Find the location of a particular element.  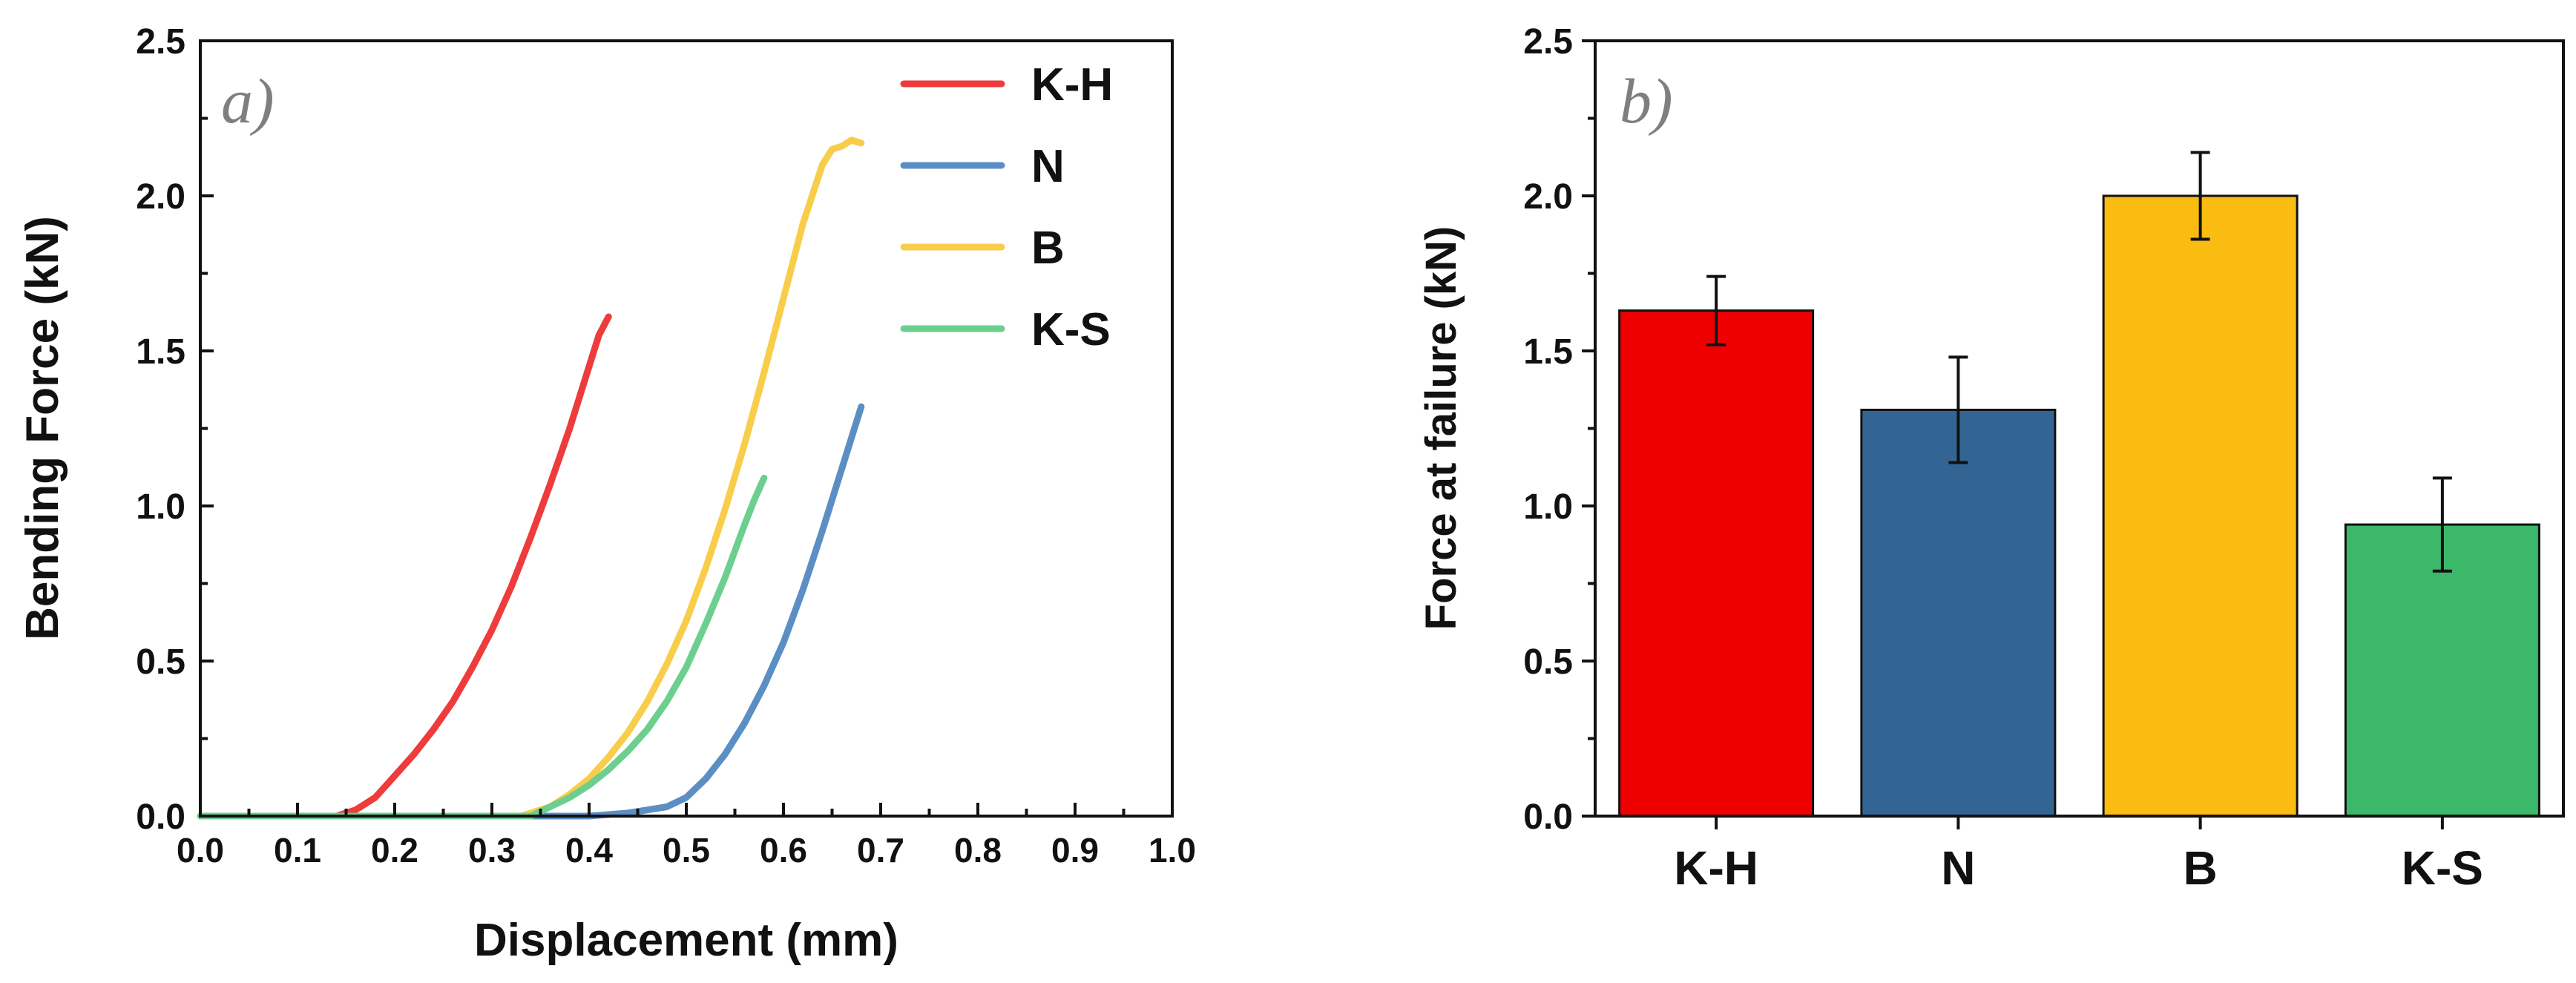

panel-a-label: a) is located at coordinates (248, 101).